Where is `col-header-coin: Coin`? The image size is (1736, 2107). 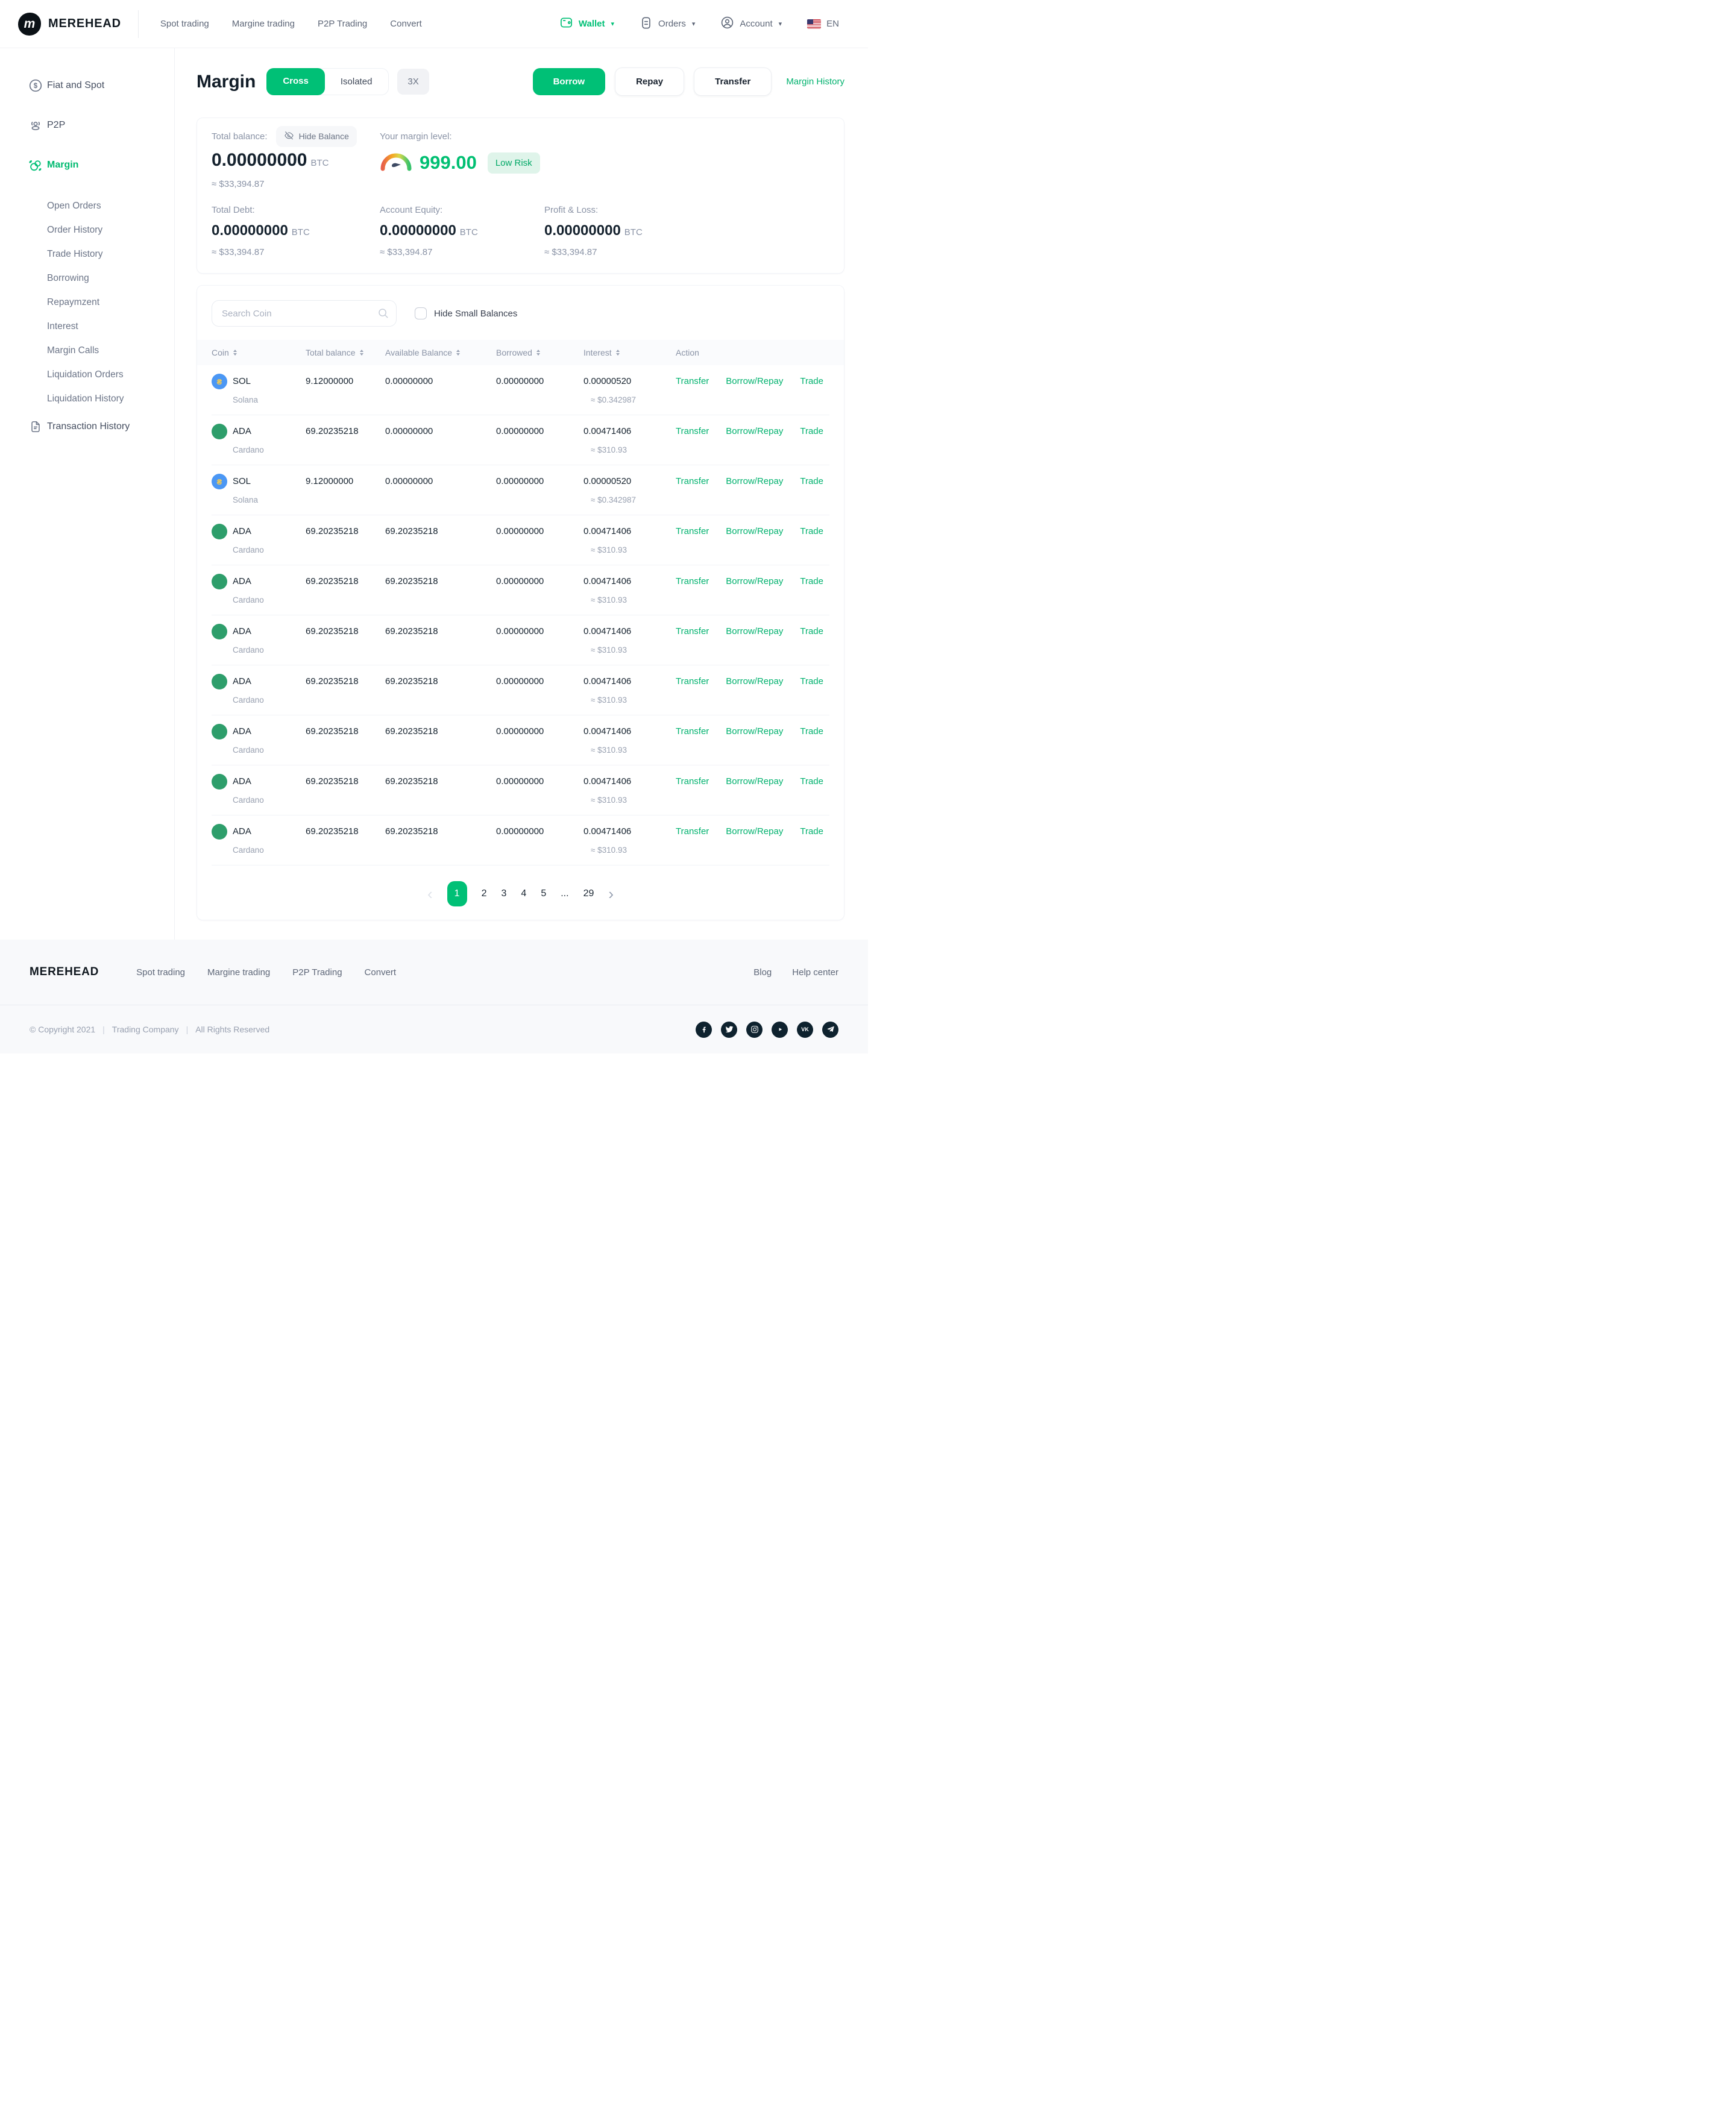
col-header-coin: Coin is located at coordinates (259, 352).